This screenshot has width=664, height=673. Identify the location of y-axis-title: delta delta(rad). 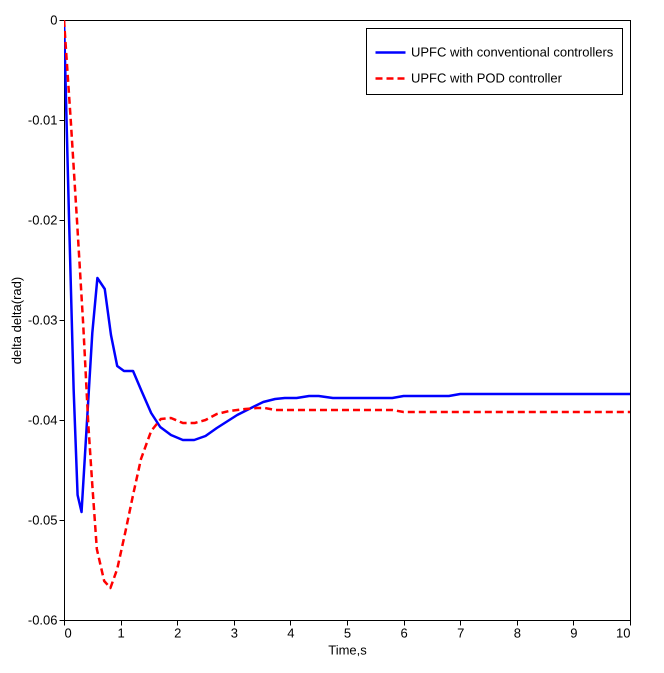
(16, 320).